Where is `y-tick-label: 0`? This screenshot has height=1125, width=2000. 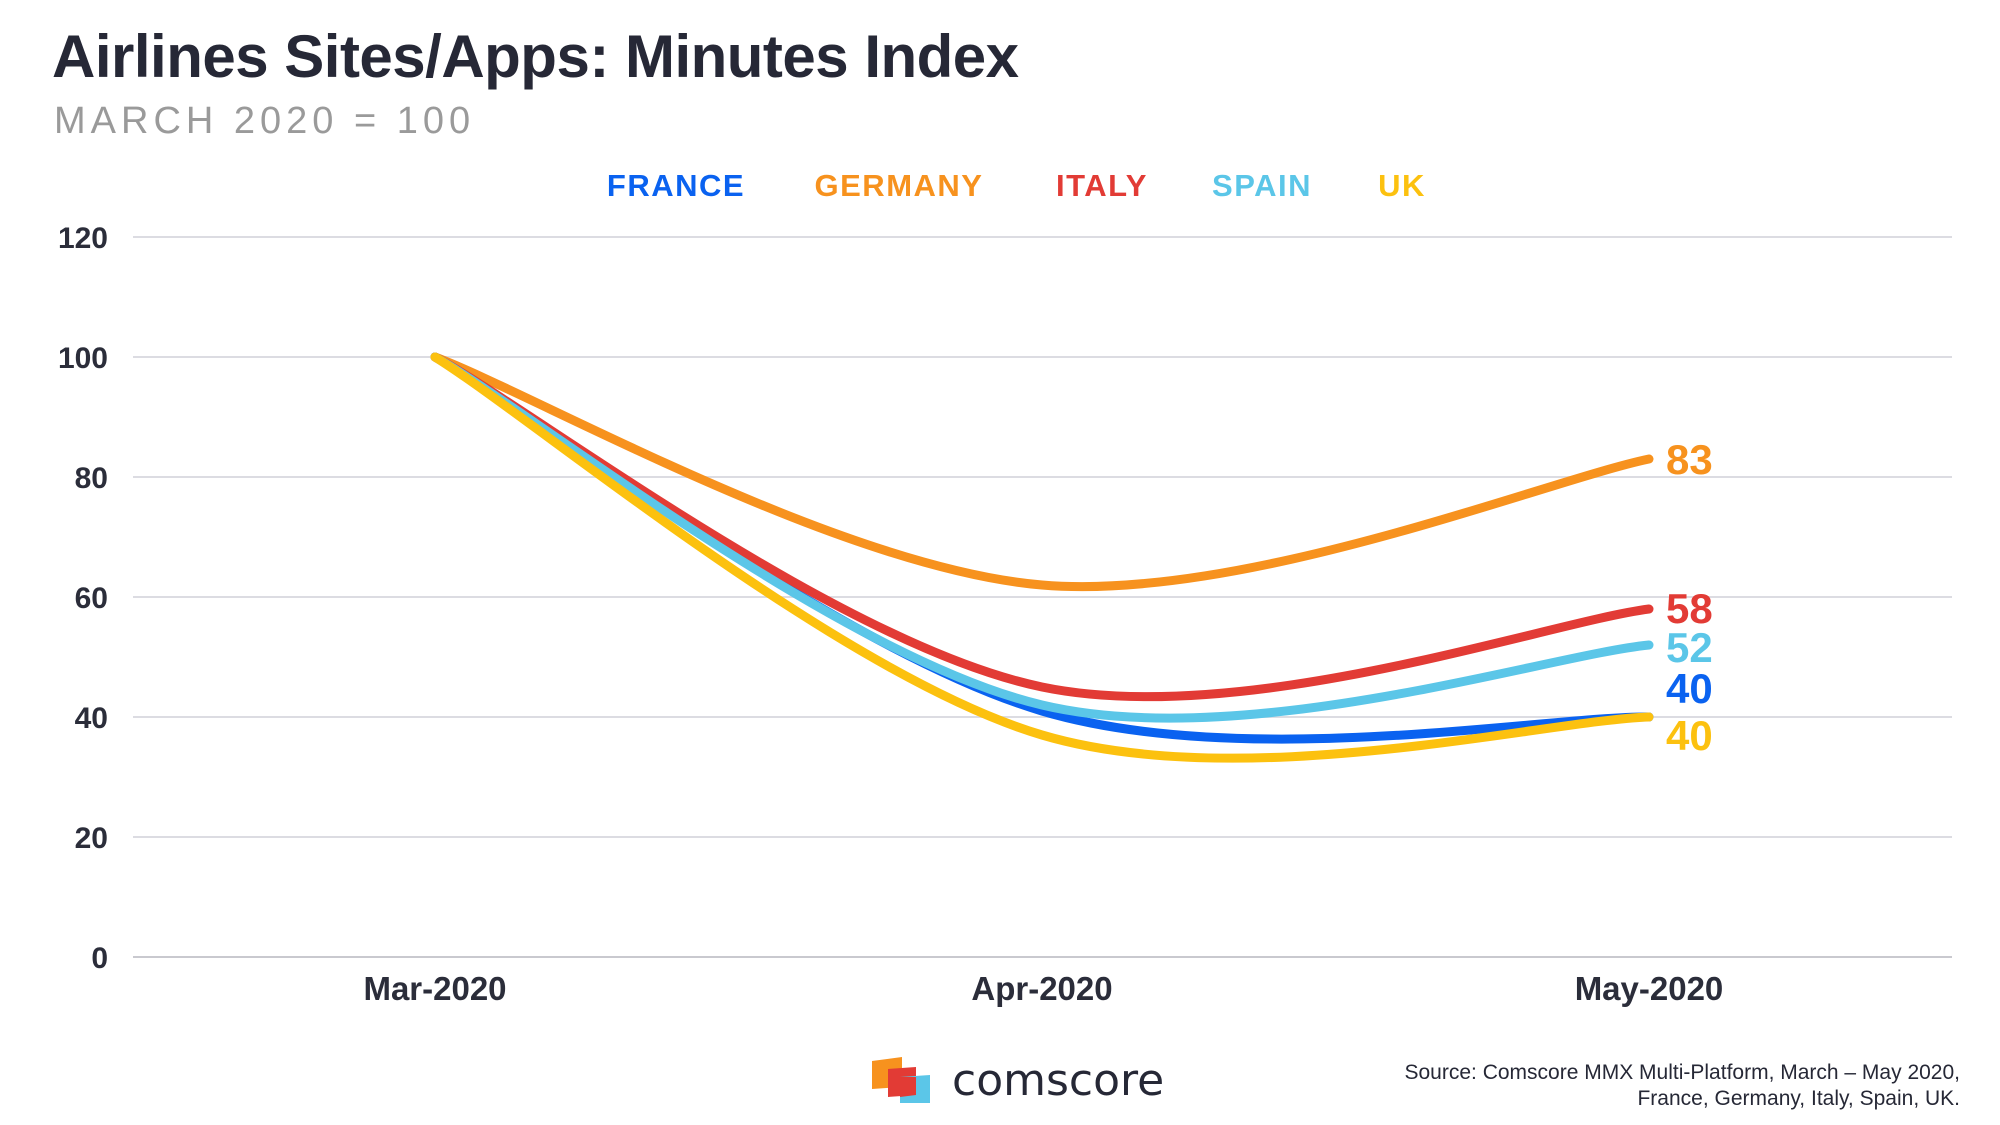 y-tick-label: 0 is located at coordinates (99, 958).